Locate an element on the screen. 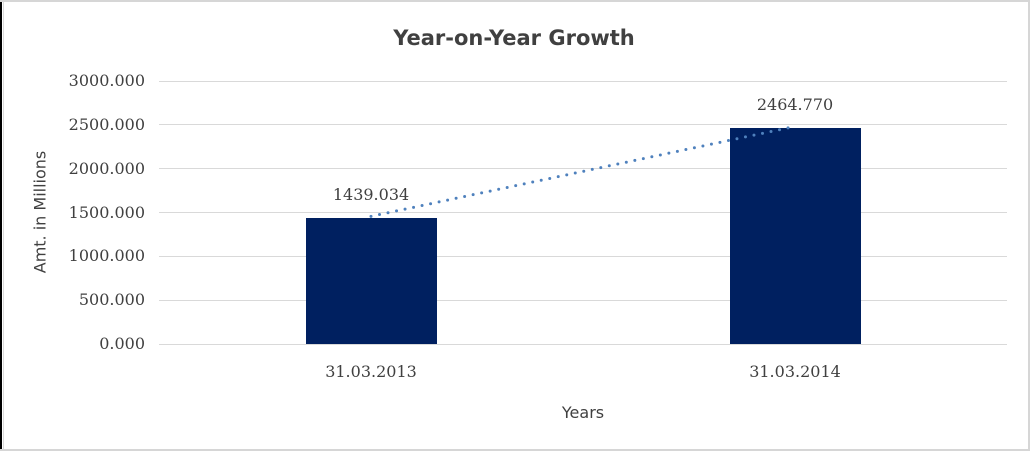 The width and height of the screenshot is (1030, 451). y-tick-label: 3000.000 is located at coordinates (106, 80).